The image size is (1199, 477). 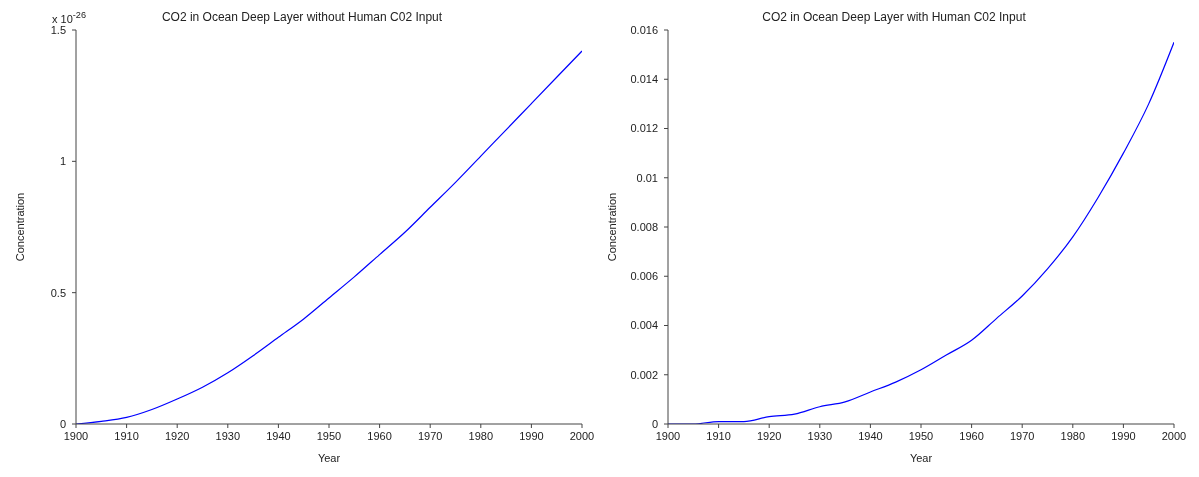 I want to click on y-tick-label: 1.5, so click(x=58, y=29).